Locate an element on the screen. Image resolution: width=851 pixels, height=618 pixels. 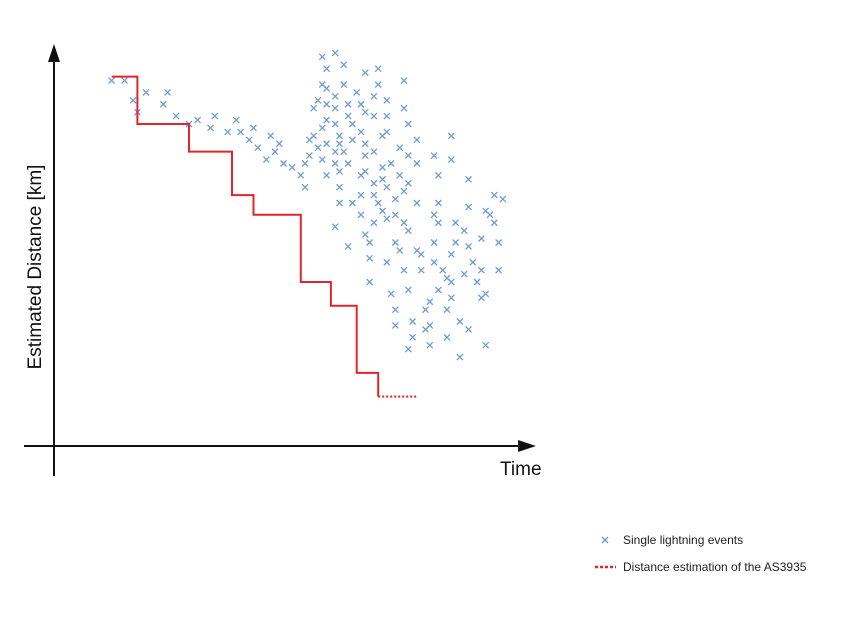
y-axis-label: Estimated Distance [km] is located at coordinates (35, 267).